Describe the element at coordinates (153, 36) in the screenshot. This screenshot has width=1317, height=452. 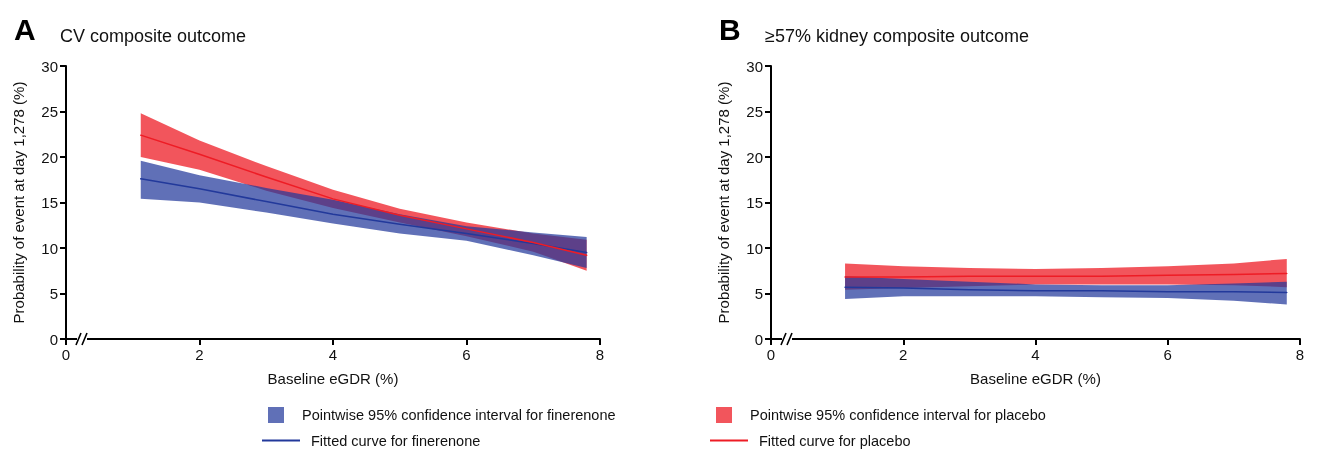
I see `chart-title: CV composite outcome` at that location.